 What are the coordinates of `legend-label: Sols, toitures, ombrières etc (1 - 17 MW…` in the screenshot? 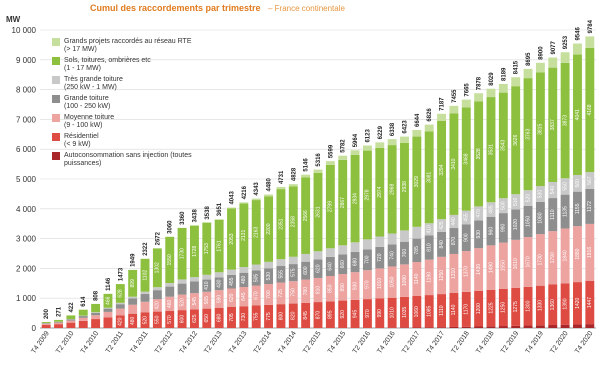 It's located at (107, 64).